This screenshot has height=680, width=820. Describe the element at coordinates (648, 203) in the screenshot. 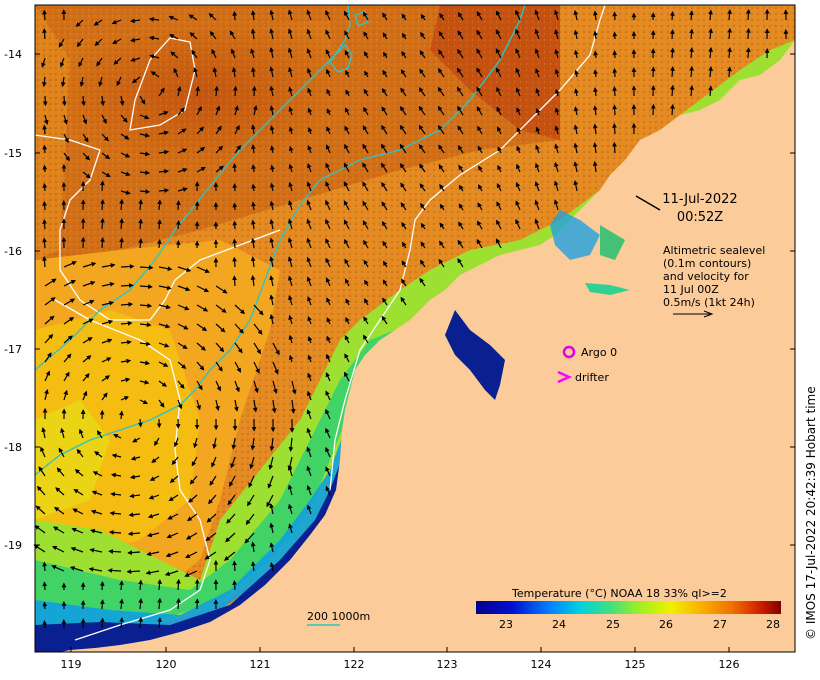

I see `timestamp-pointer` at that location.